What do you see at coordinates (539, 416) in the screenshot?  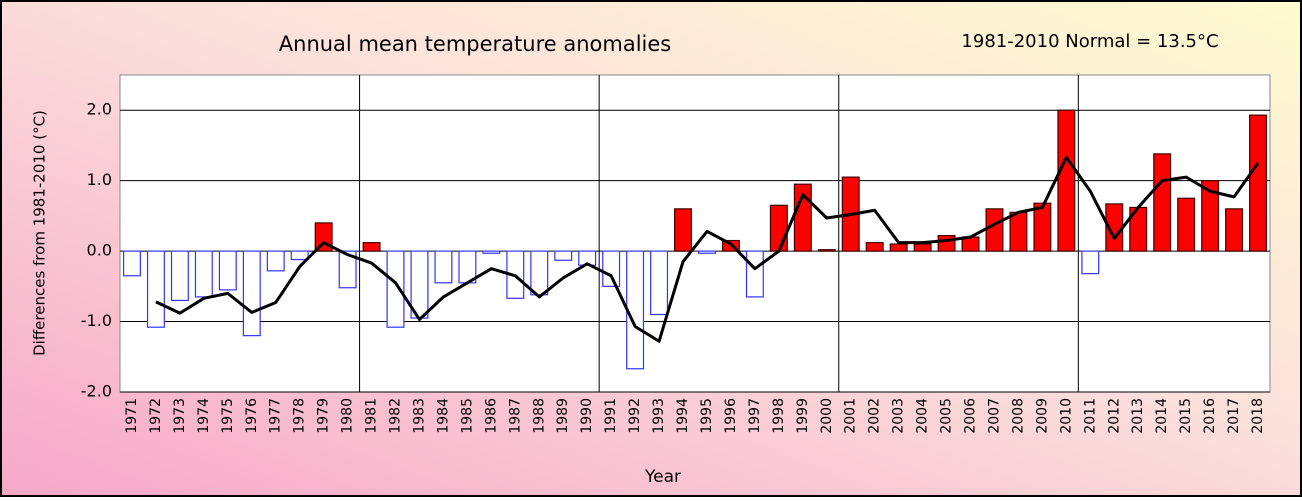 I see `x-tick-label: 1988` at bounding box center [539, 416].